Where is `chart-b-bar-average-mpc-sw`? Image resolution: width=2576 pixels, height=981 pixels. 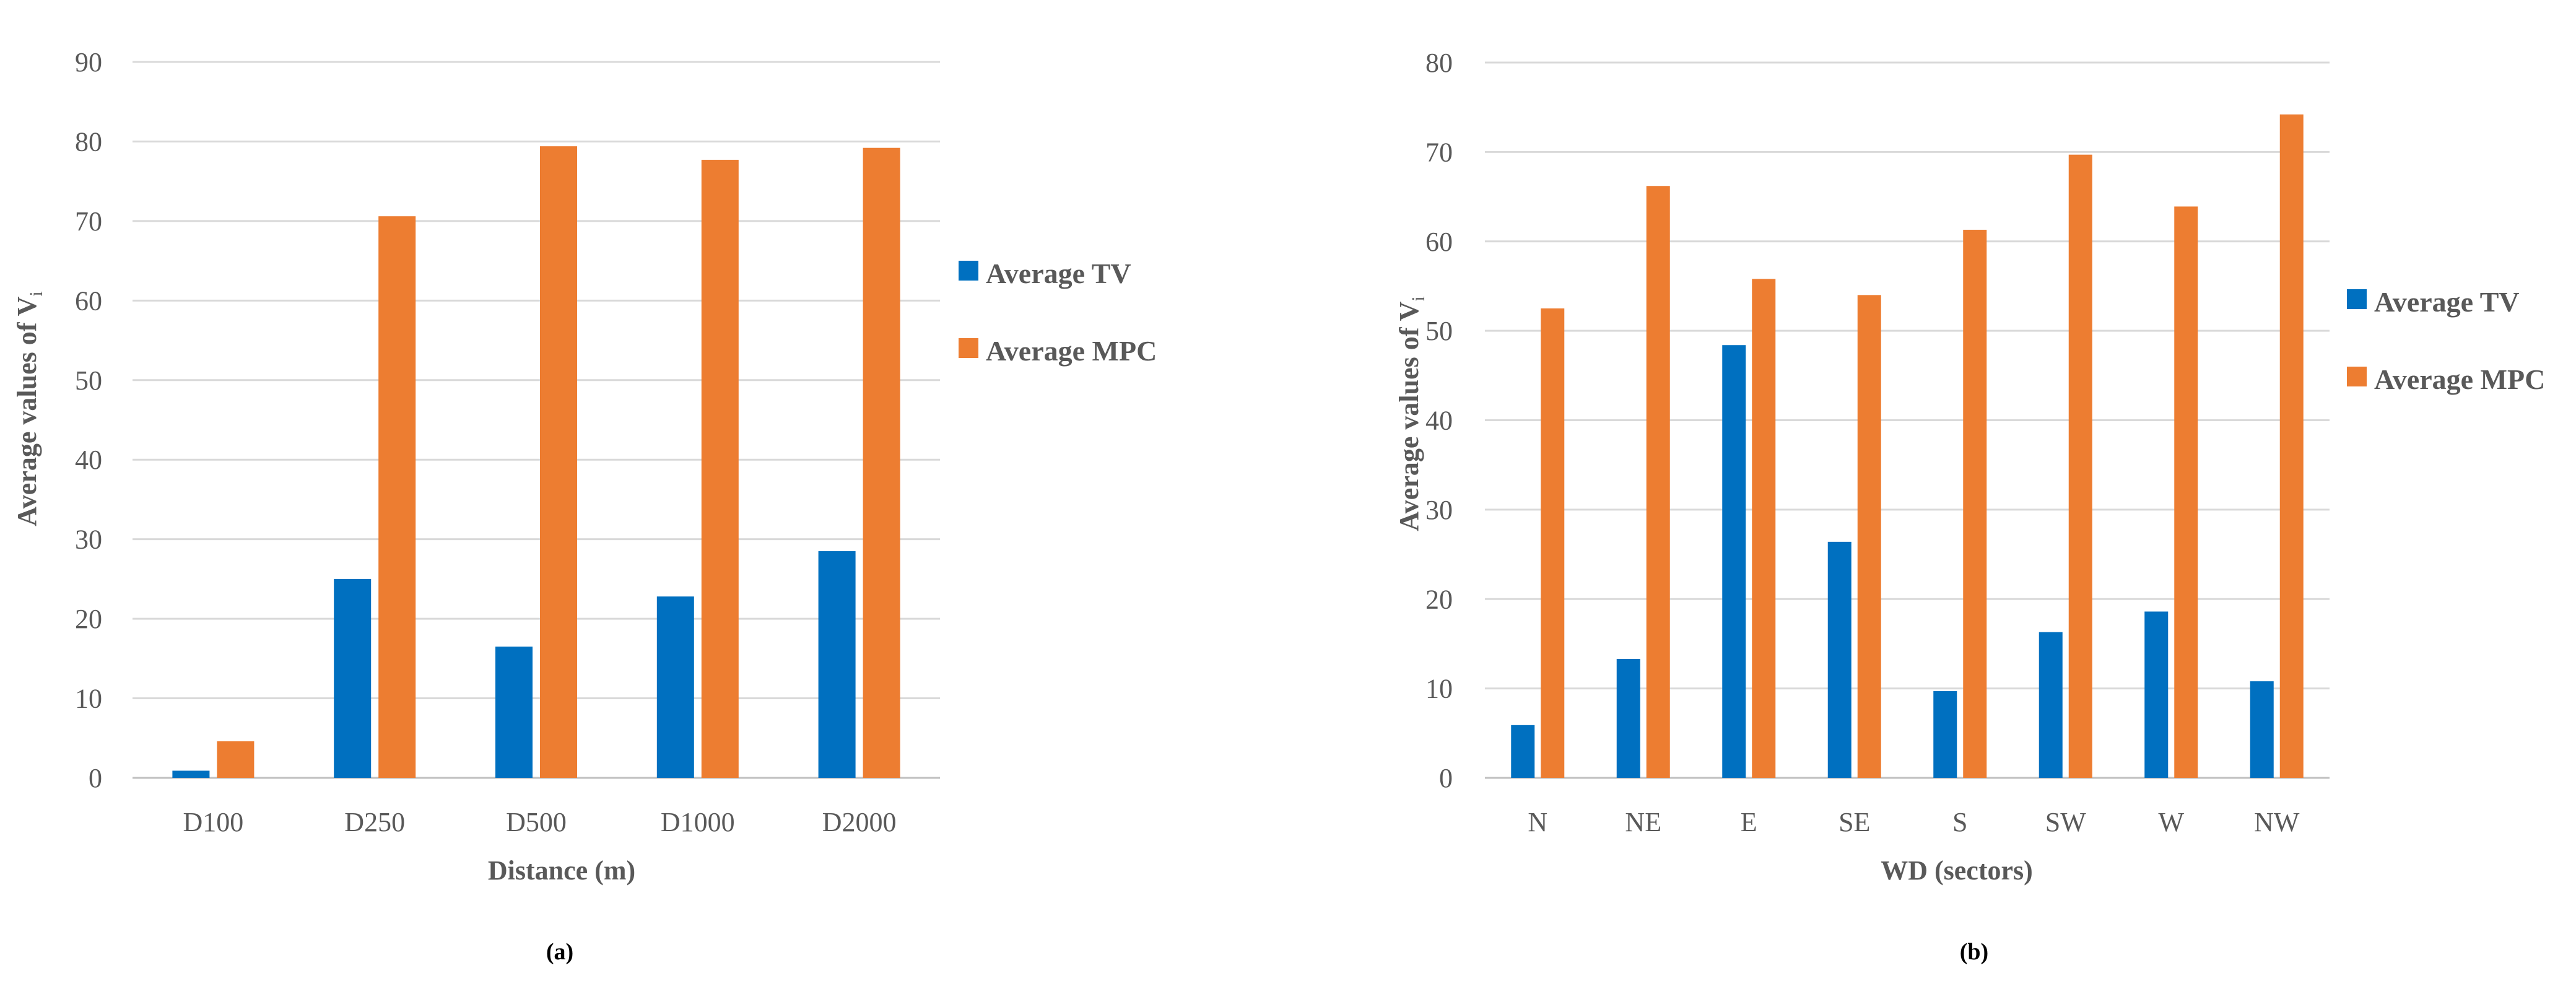
chart-b-bar-average-mpc-sw is located at coordinates (2080, 466).